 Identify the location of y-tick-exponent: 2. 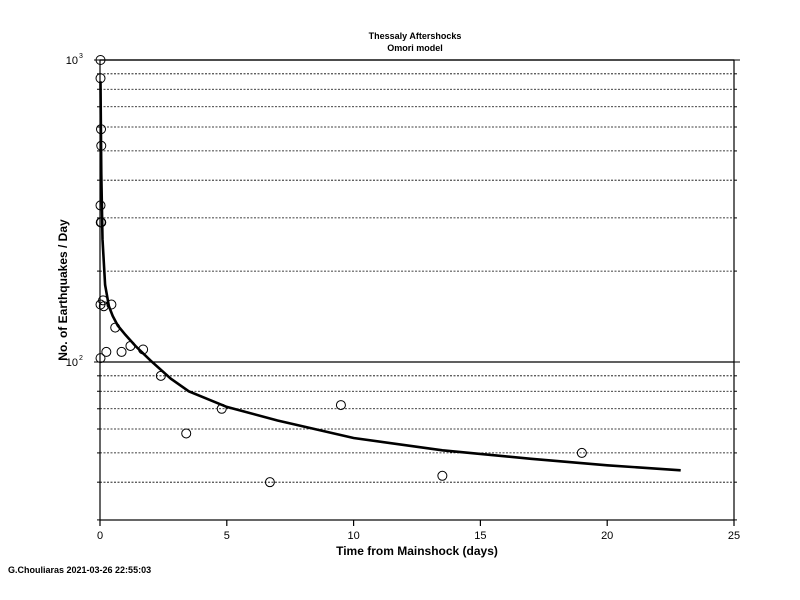
(81, 358).